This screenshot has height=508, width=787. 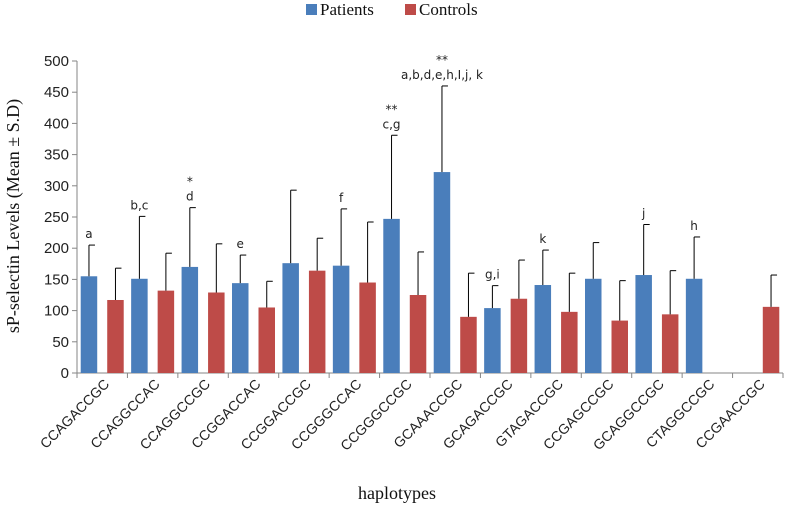 What do you see at coordinates (347, 9) in the screenshot?
I see `legend-label-patients: Patients` at bounding box center [347, 9].